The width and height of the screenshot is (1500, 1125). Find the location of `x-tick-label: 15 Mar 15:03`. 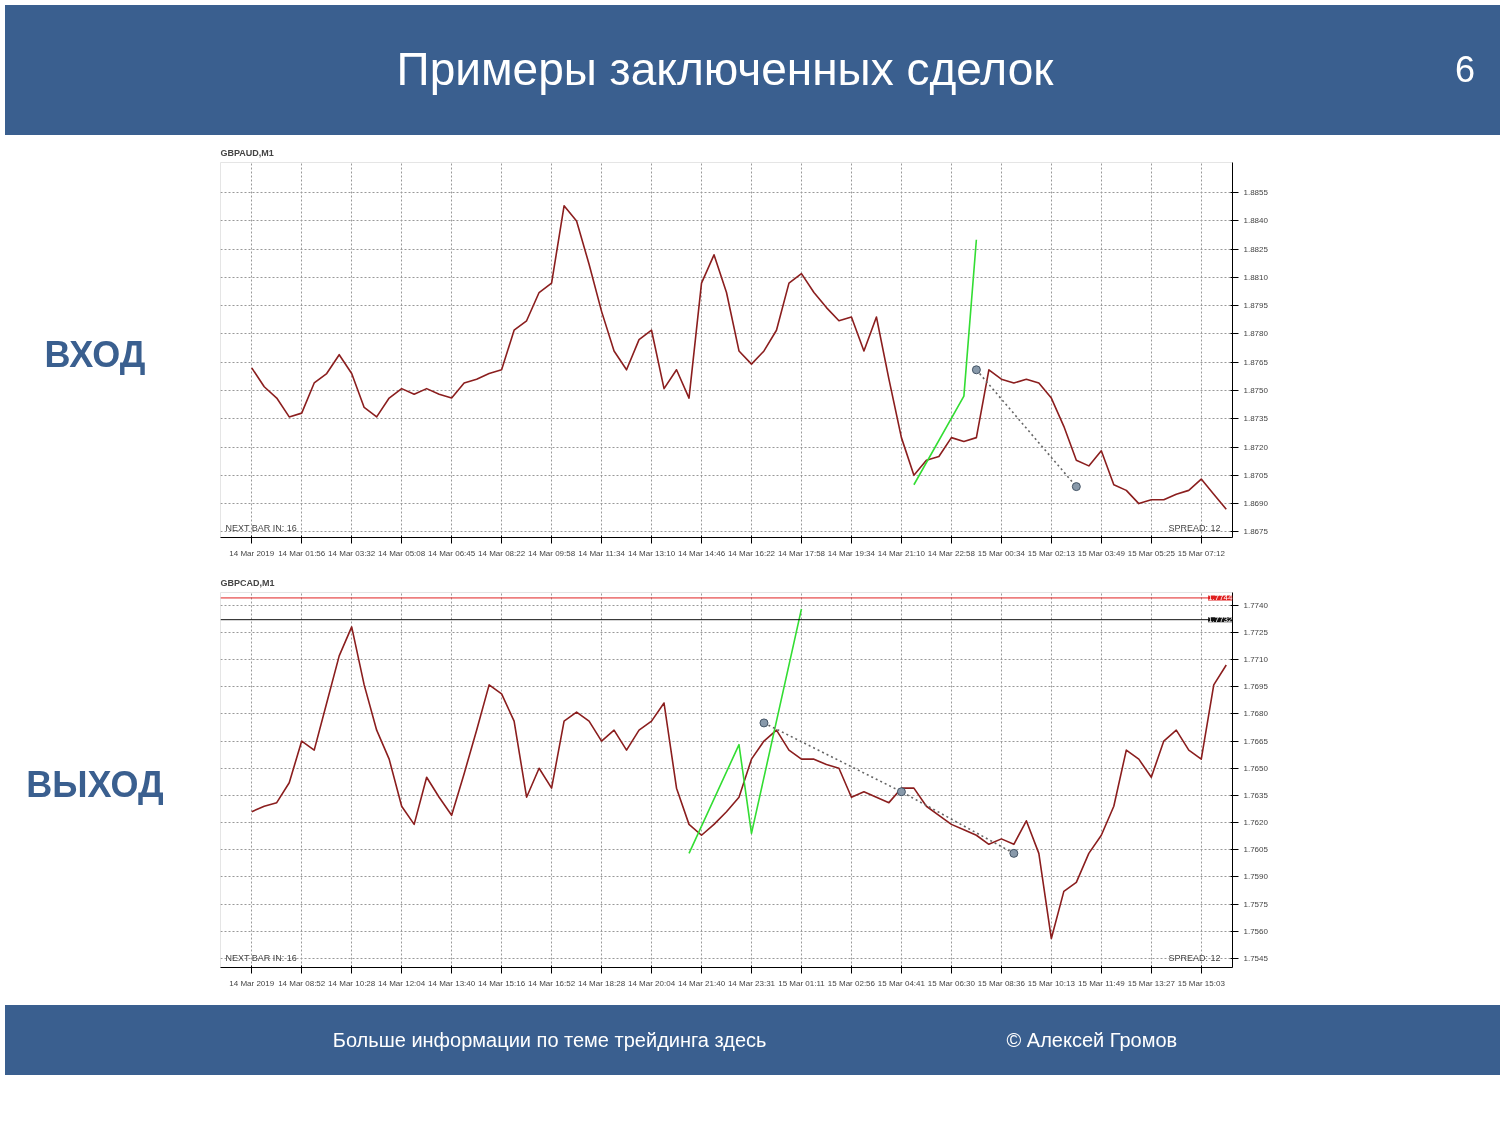

x-tick-label: 15 Mar 15:03 is located at coordinates (1201, 983).